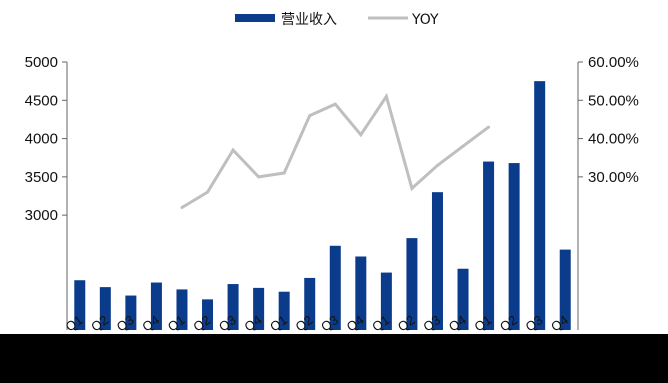 The image size is (668, 383). What do you see at coordinates (41, 100) in the screenshot?
I see `y-left-tick-label: 4500` at bounding box center [41, 100].